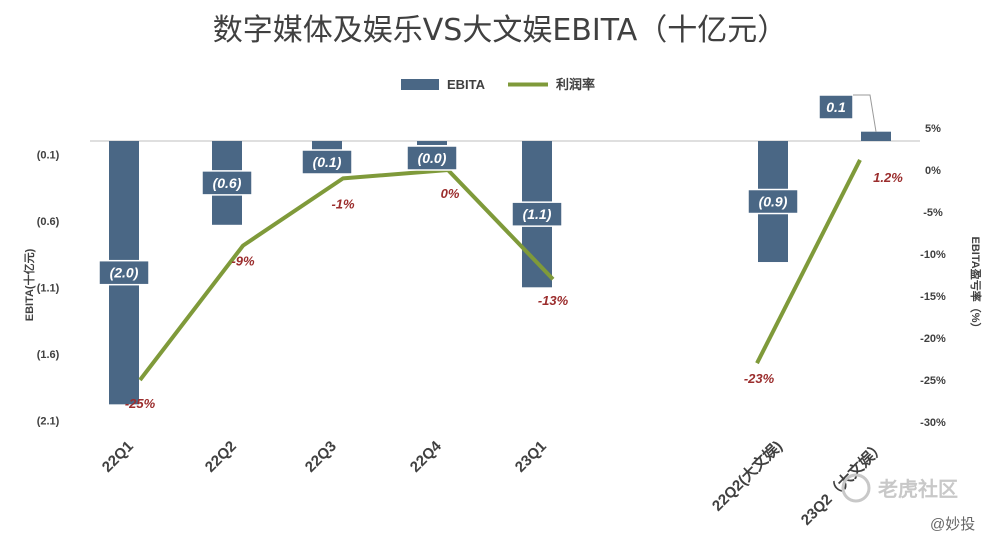  I want to click on bar-value-label: 0.1, so click(836, 107).